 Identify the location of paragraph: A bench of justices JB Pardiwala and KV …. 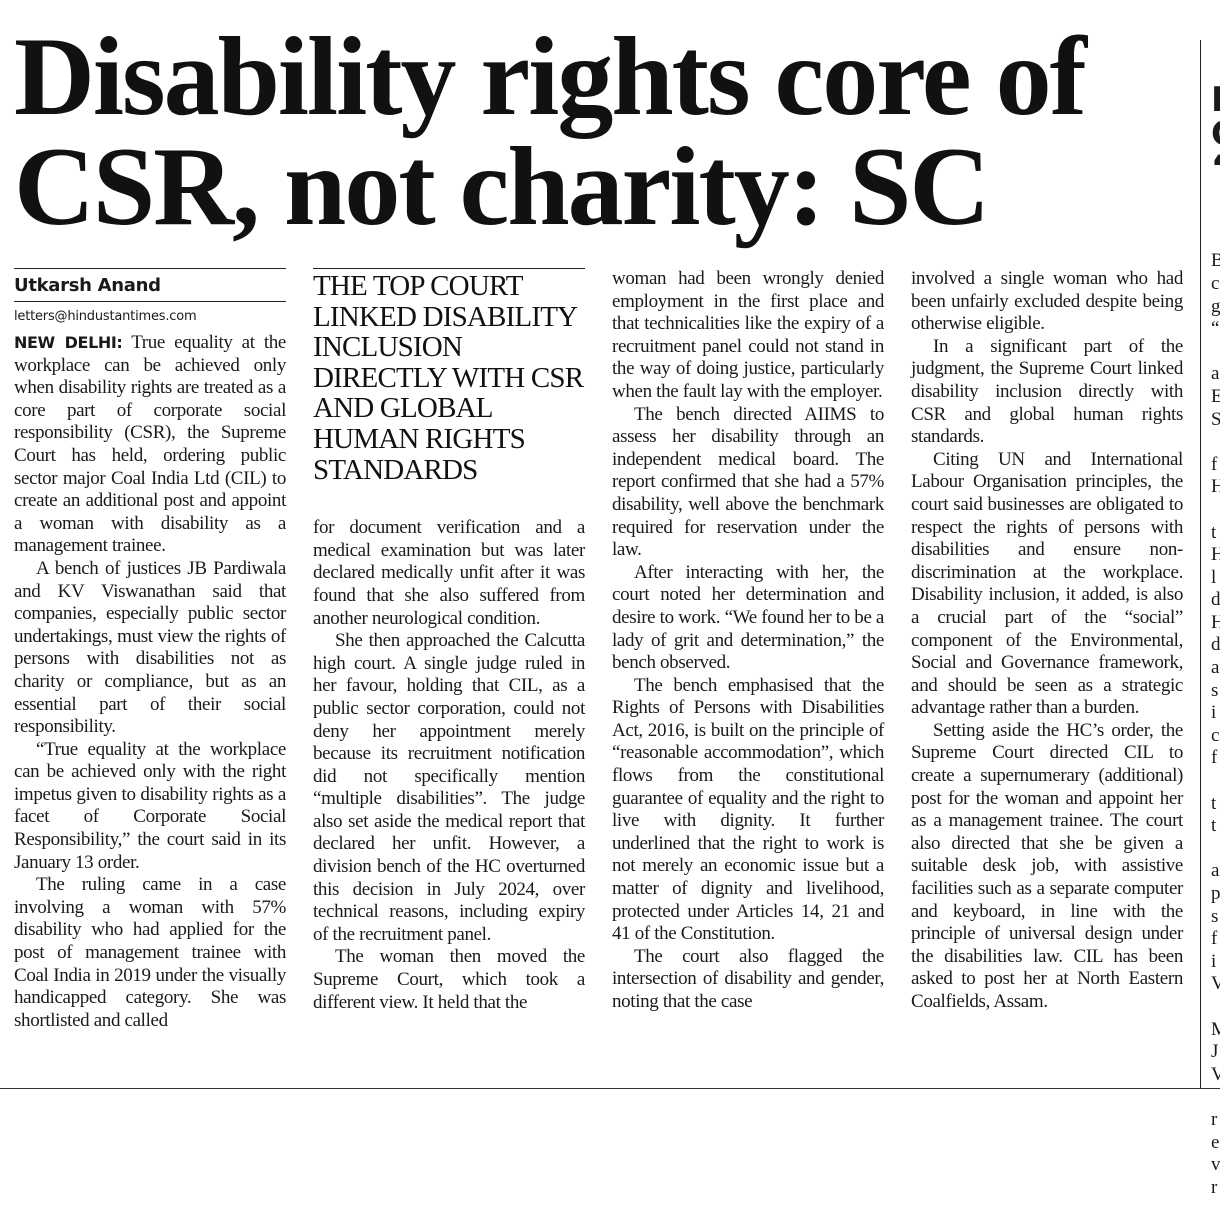
(150, 647).